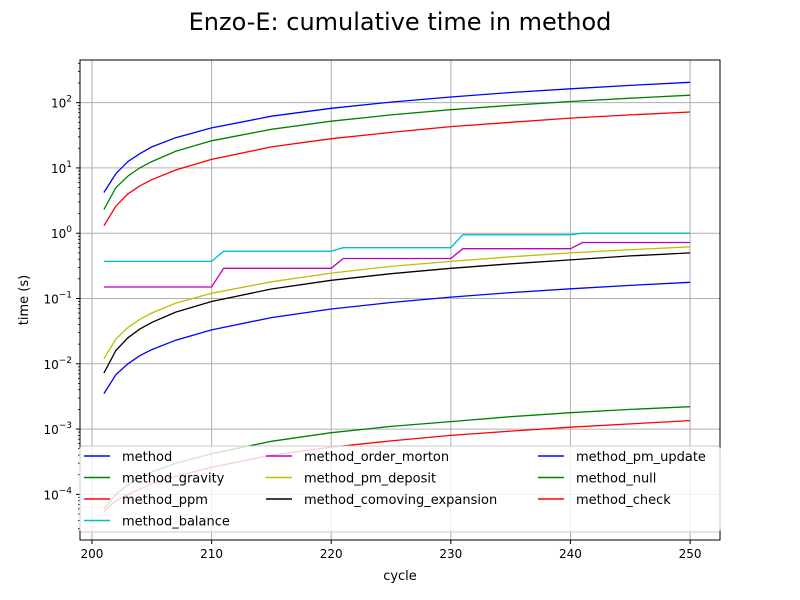 The width and height of the screenshot is (800, 600). Describe the element at coordinates (211, 554) in the screenshot. I see `x-tick-label: 210` at that location.